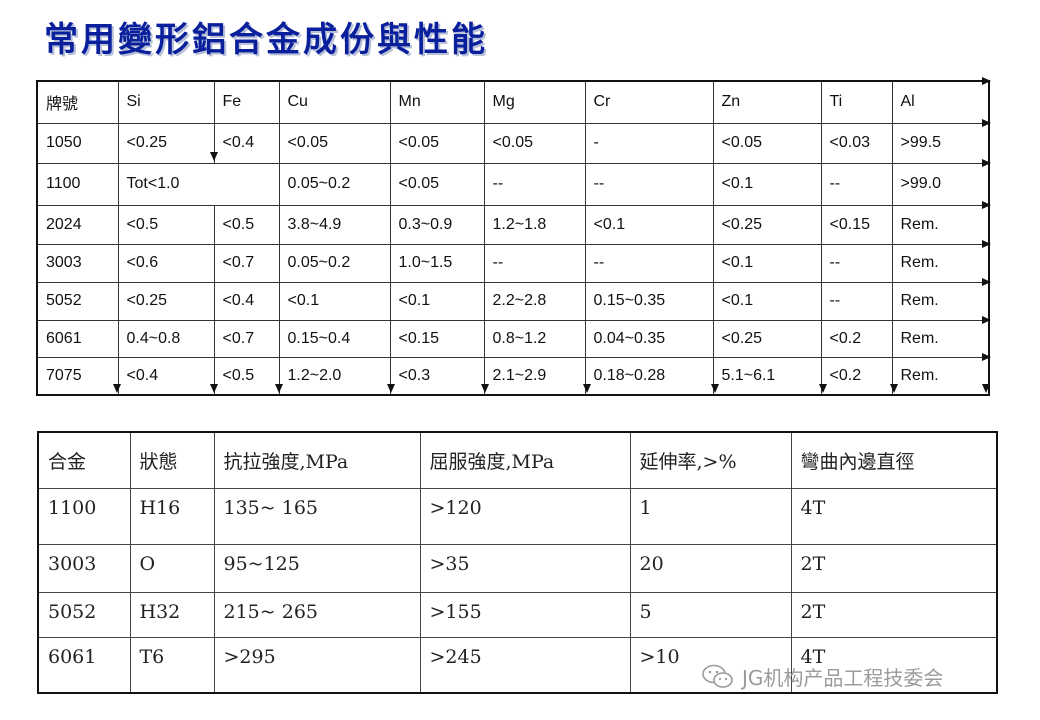  I want to click on header-cell-alloy: 合金, so click(84, 460).